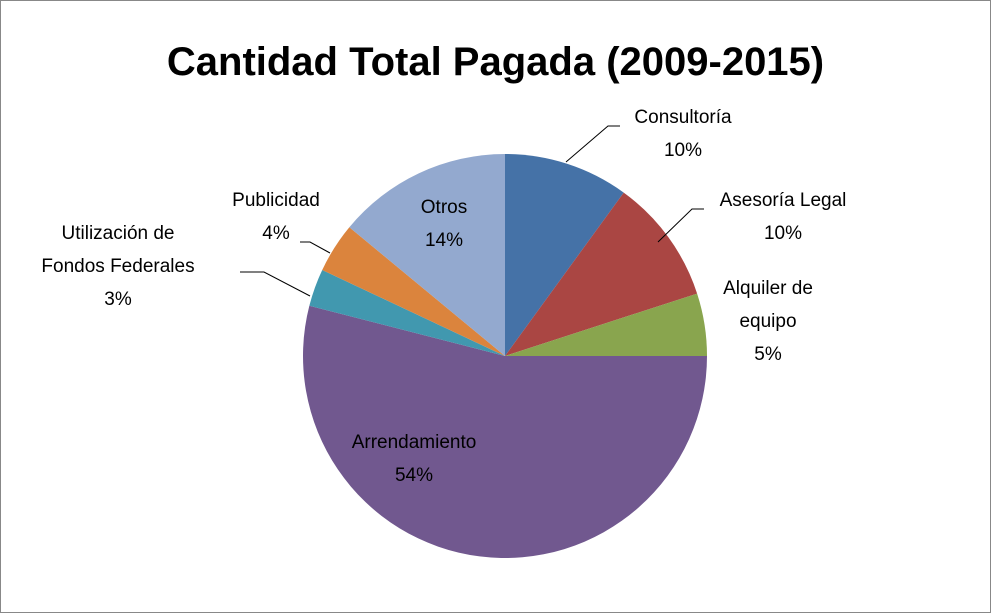 The image size is (991, 613). Describe the element at coordinates (783, 217) in the screenshot. I see `slice-label: Asesoría Legal 10%` at that location.